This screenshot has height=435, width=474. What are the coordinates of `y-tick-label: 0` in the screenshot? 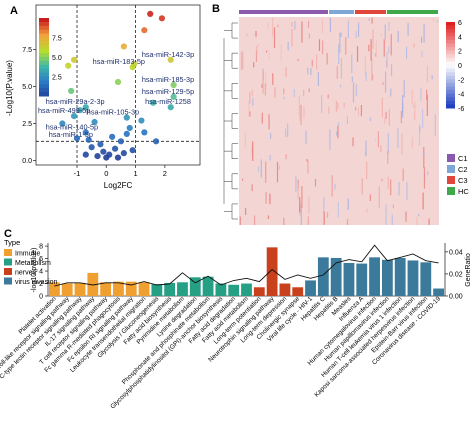 It's located at (41, 297).